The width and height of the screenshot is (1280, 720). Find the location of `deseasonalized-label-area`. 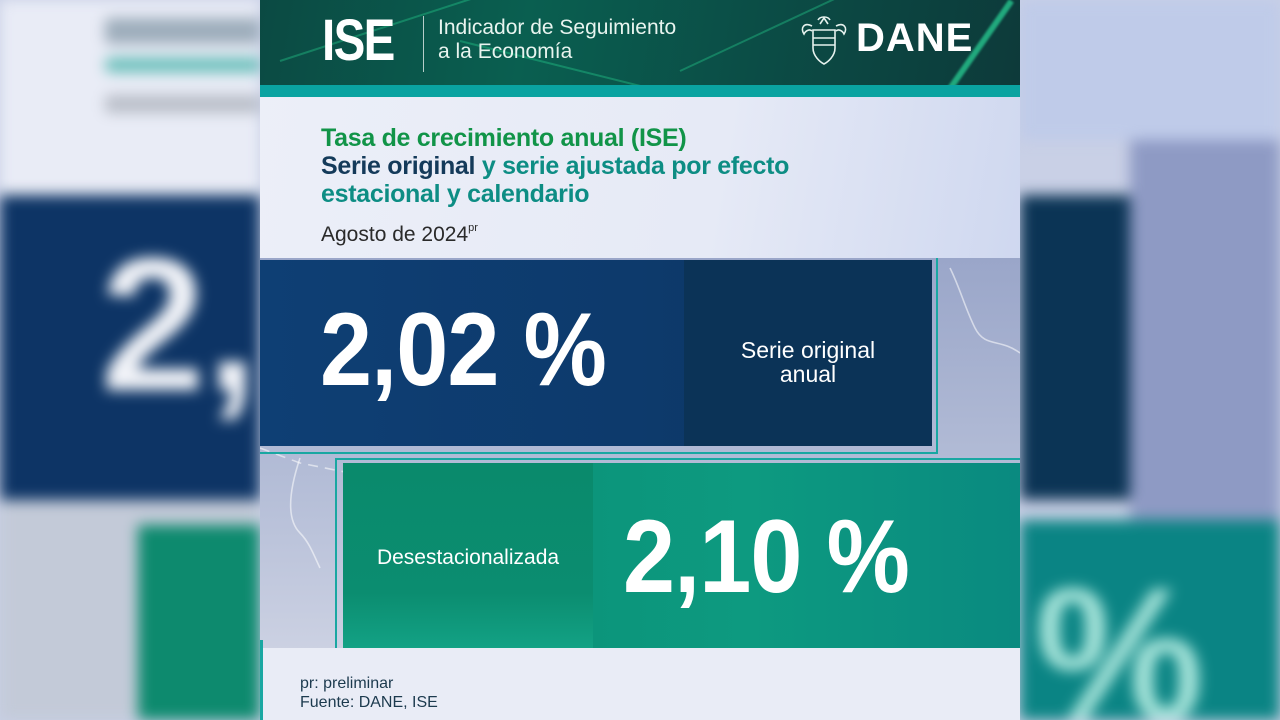

deseasonalized-label-area is located at coordinates (468, 556).